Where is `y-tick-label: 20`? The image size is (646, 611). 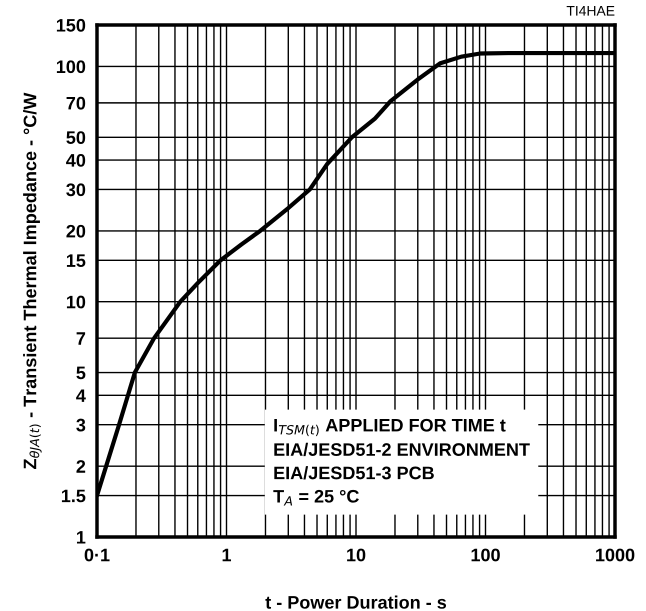
y-tick-label: 20 is located at coordinates (76, 231).